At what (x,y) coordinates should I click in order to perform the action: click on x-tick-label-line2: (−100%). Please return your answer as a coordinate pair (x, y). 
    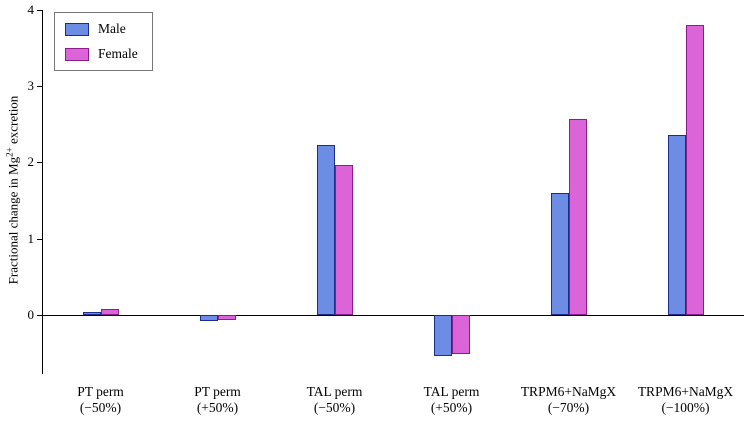
    Looking at the image, I should click on (685, 407).